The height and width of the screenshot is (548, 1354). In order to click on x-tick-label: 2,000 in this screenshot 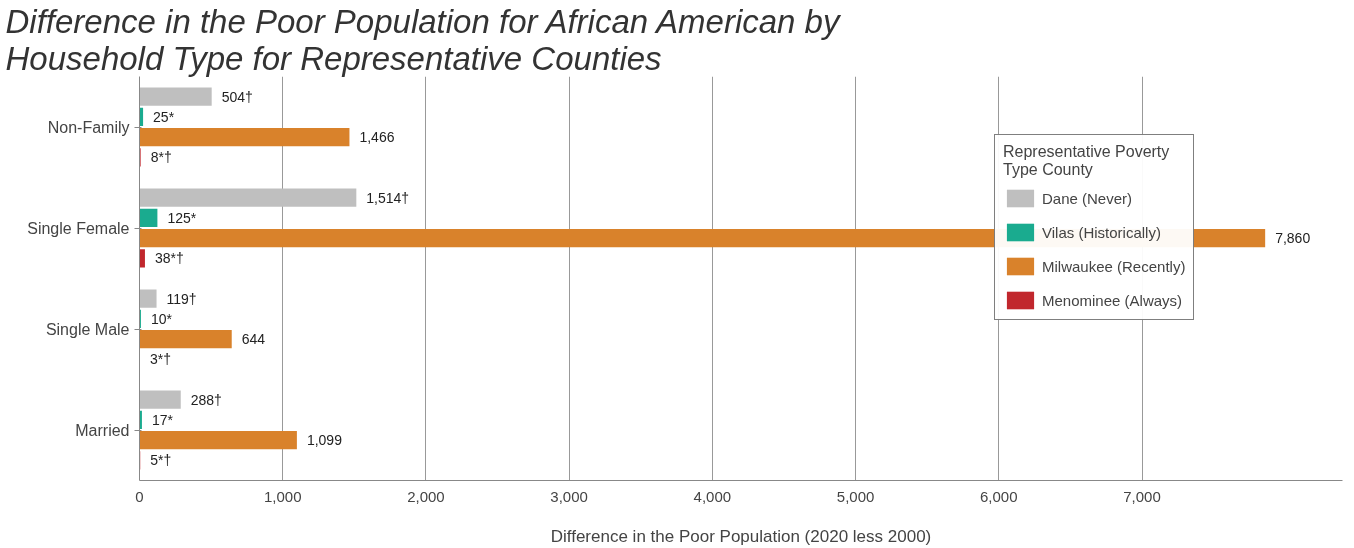, I will do `click(426, 496)`.